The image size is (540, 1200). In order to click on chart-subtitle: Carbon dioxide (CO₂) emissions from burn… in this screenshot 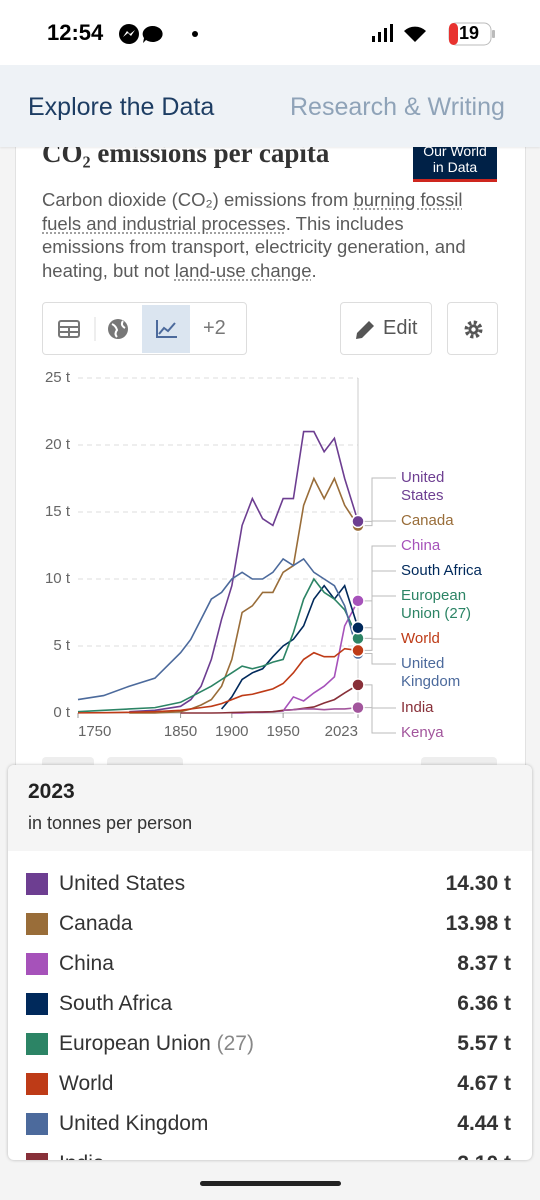, I will do `click(264, 235)`.